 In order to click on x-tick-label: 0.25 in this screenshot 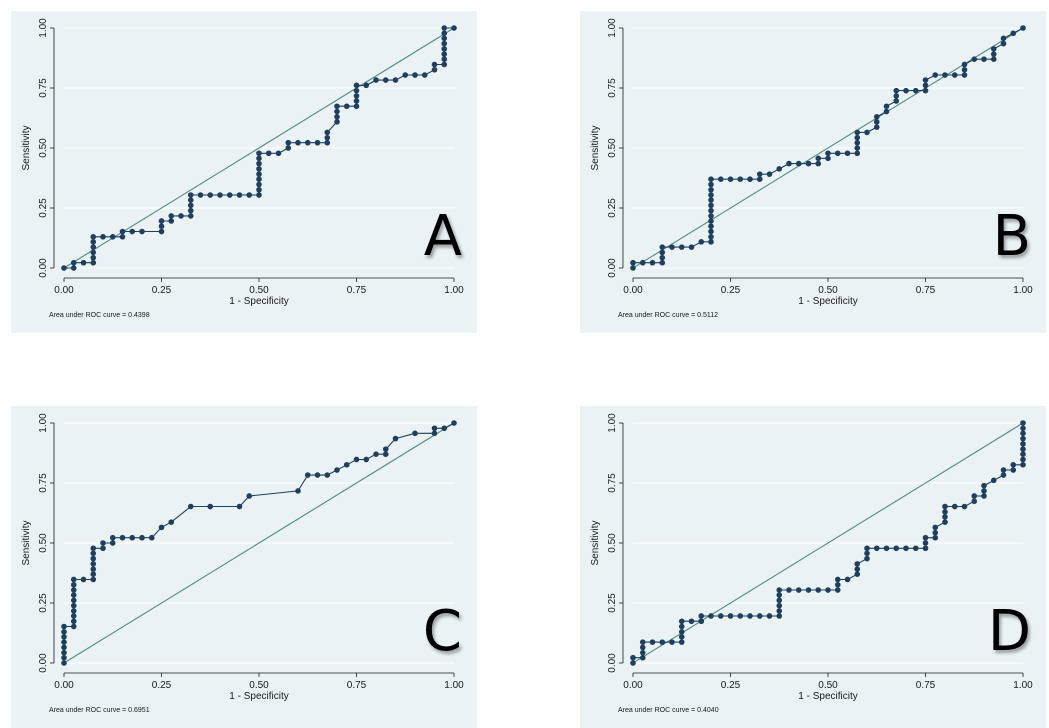, I will do `click(162, 290)`.